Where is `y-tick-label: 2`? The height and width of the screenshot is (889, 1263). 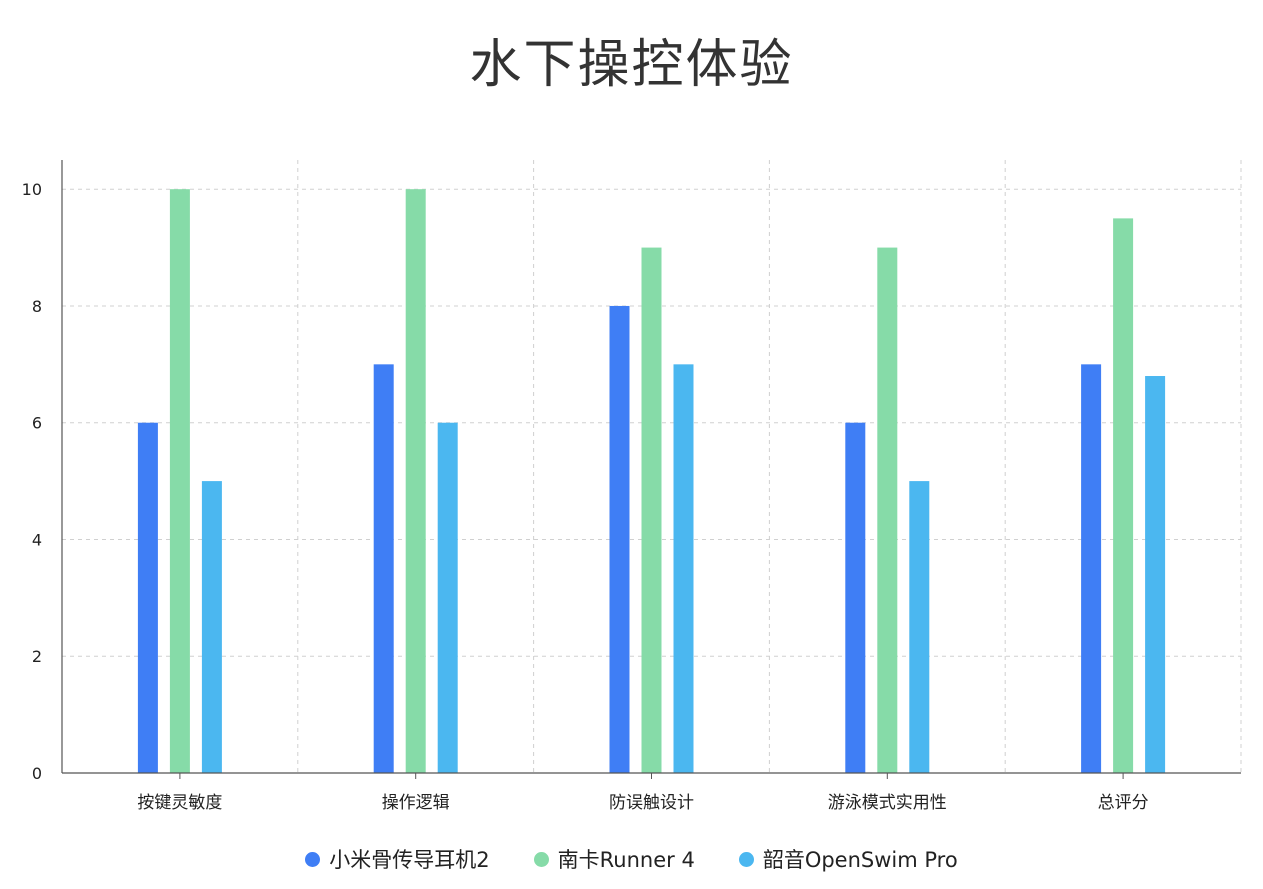
y-tick-label: 2 is located at coordinates (37, 656).